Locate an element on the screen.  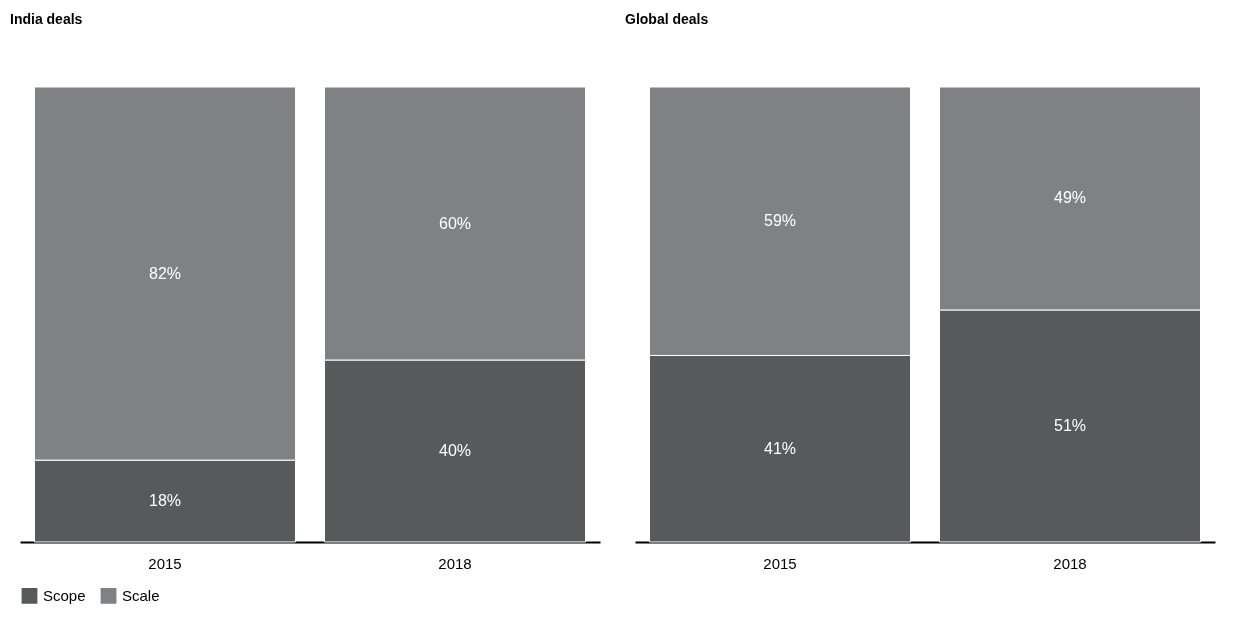
chart-title: India deals is located at coordinates (46, 18).